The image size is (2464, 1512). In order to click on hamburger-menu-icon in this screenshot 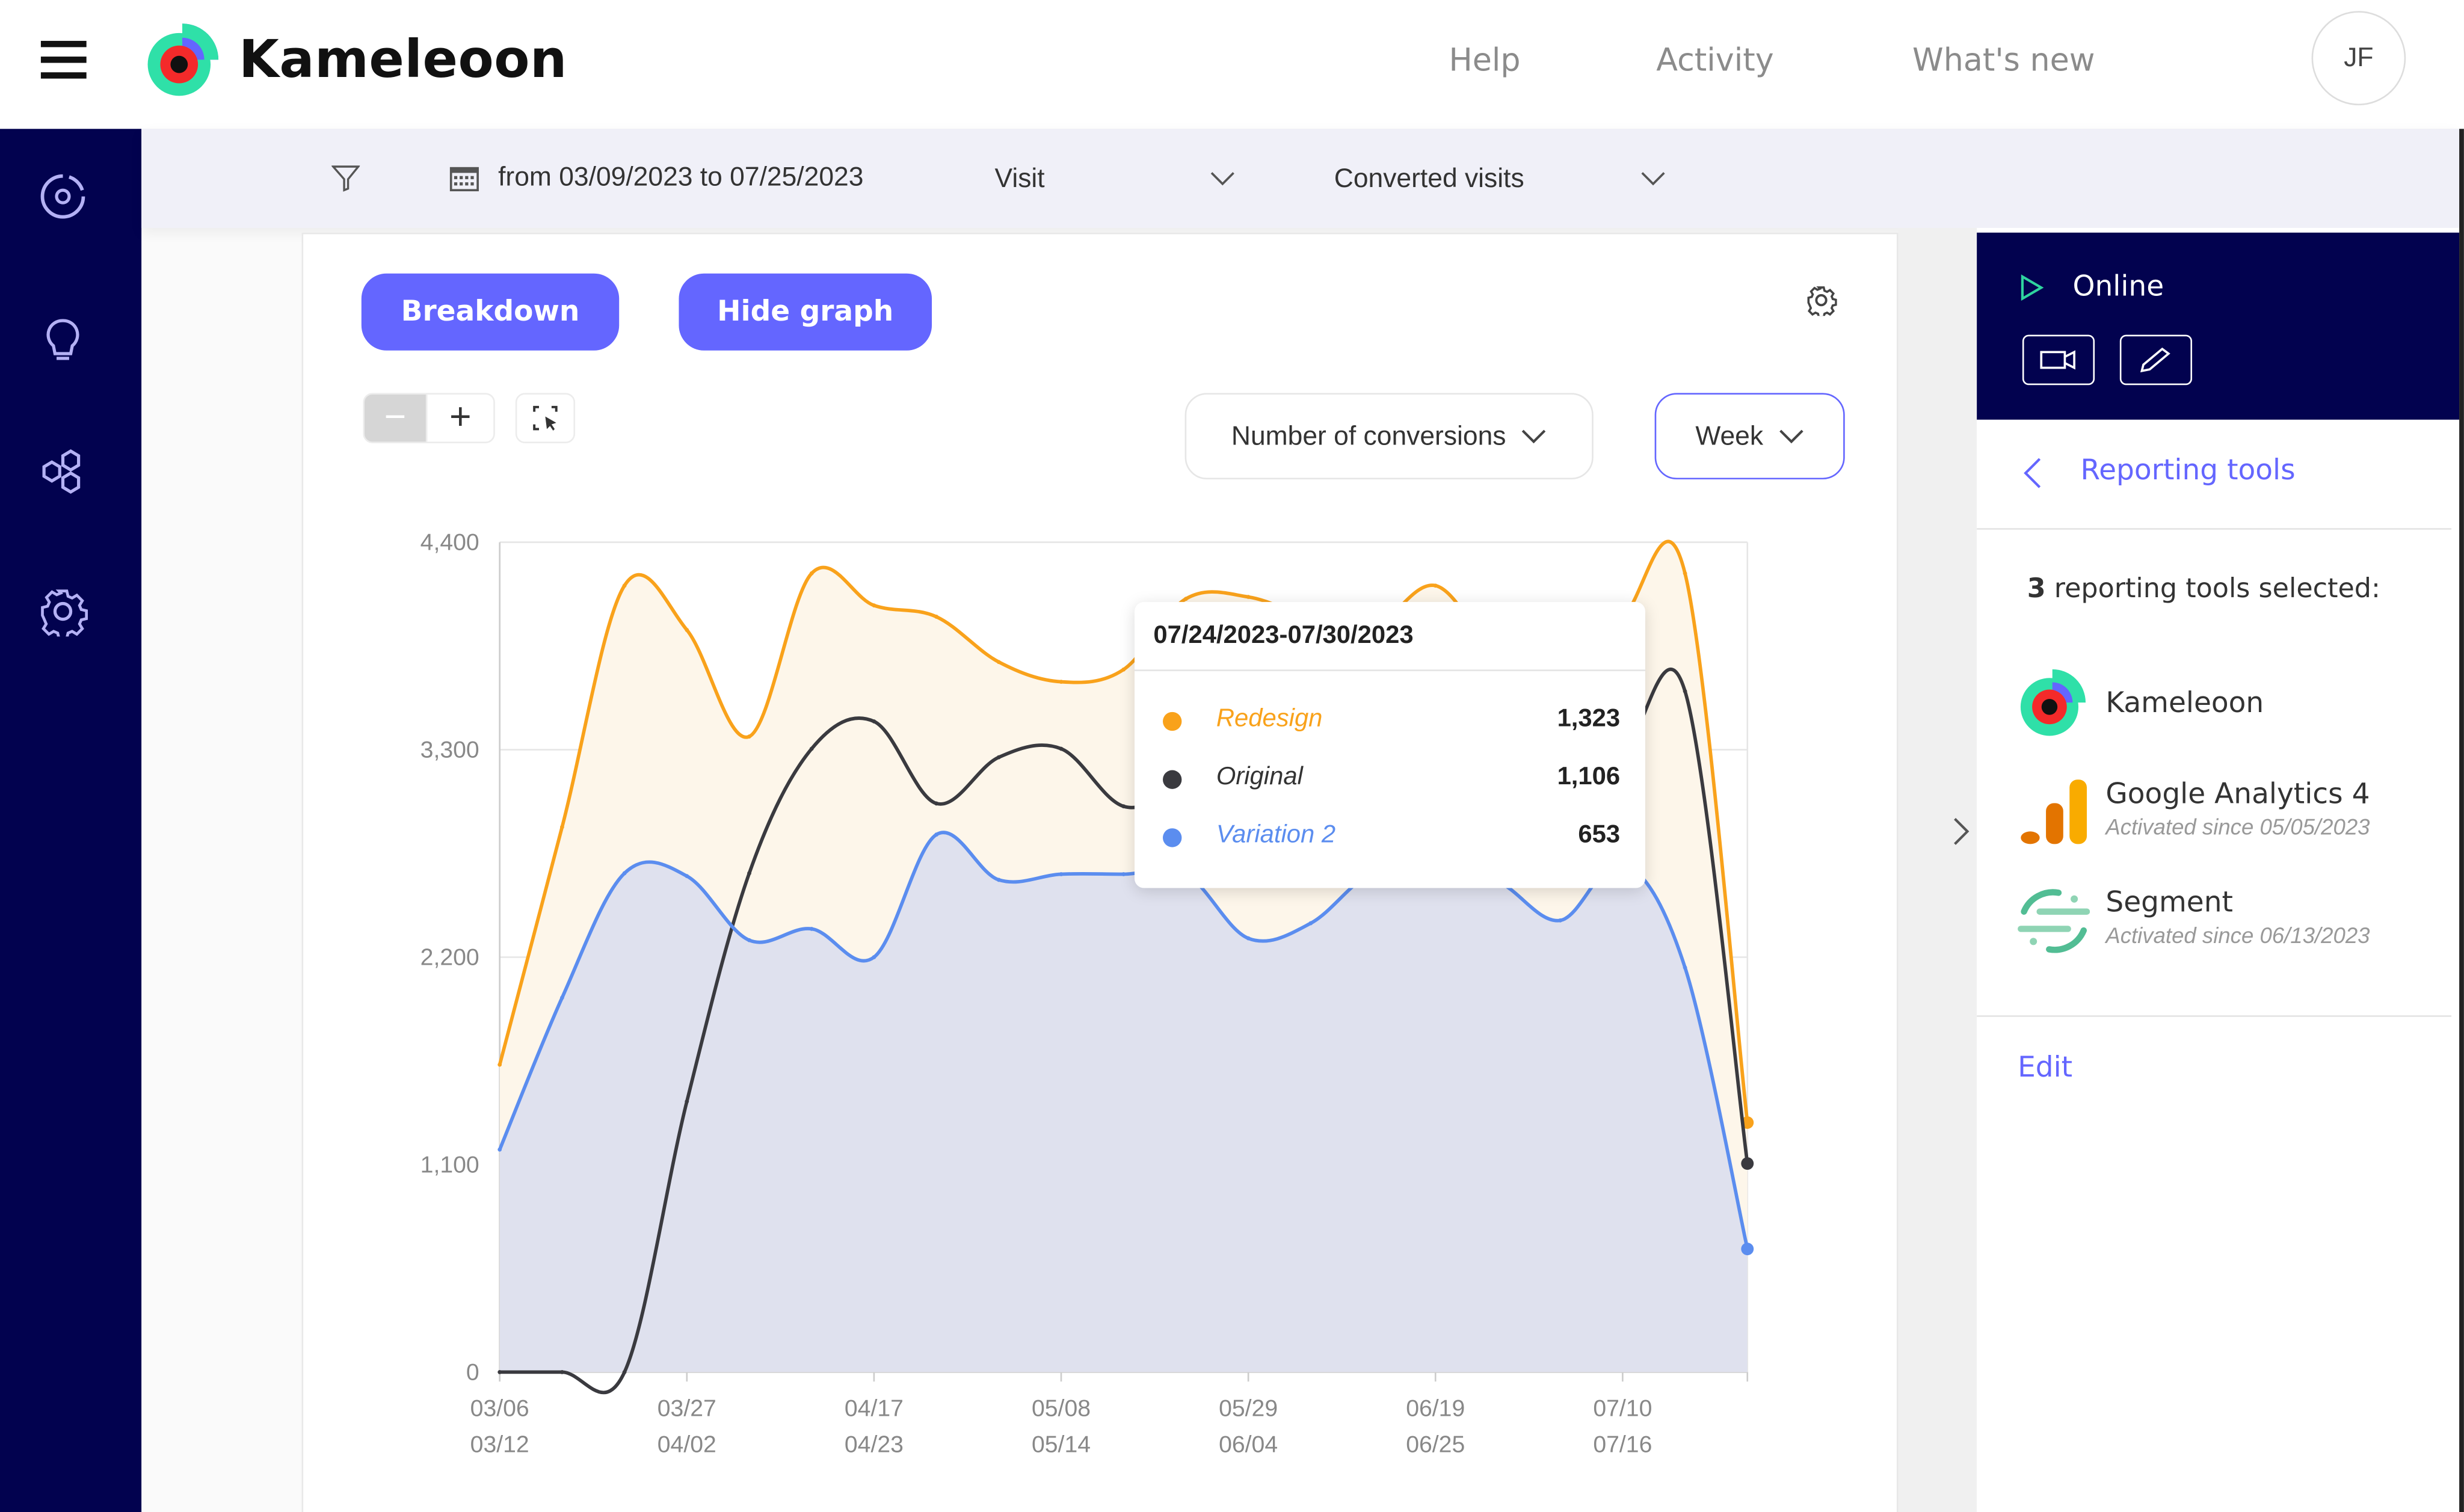, I will do `click(64, 60)`.